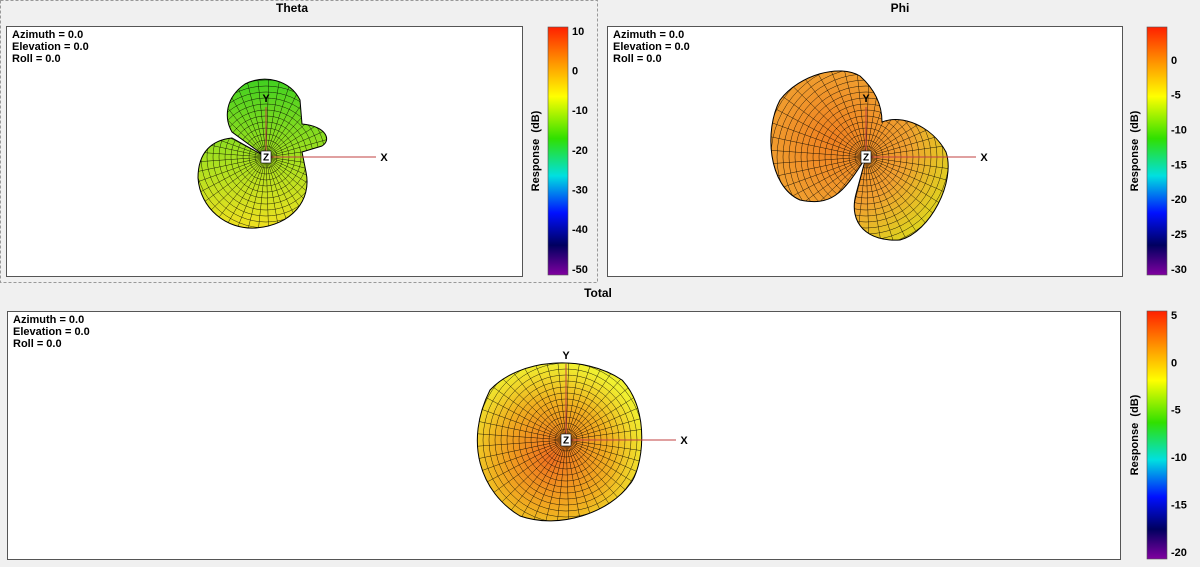 The height and width of the screenshot is (567, 1200). I want to click on panel-title: Theta, so click(292, 8).